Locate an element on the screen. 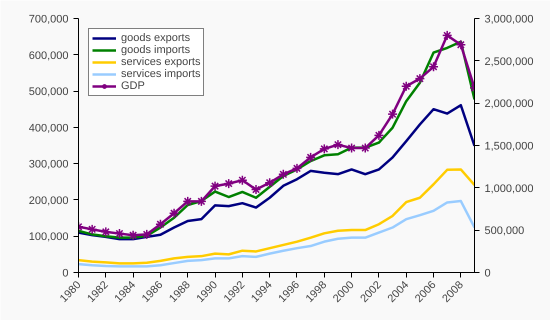 The image size is (550, 320). legend-label: services exports is located at coordinates (160, 62).